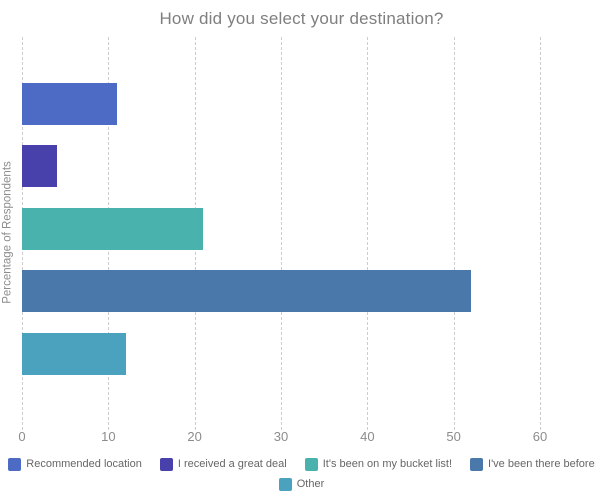  I want to click on legend-item-other: Other, so click(301, 484).